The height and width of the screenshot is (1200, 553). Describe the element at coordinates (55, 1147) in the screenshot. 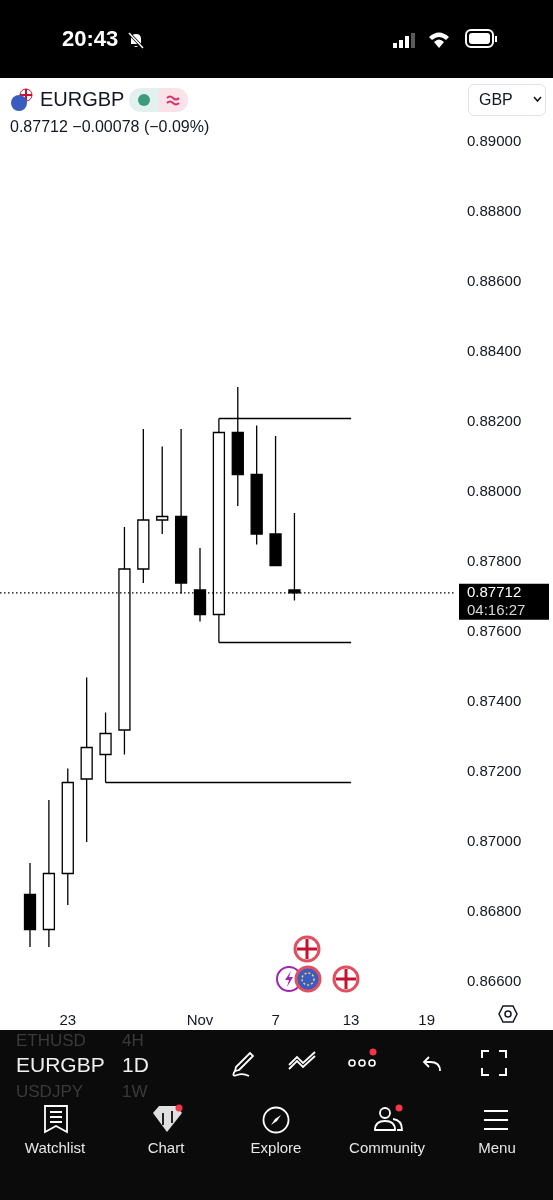

I see `text: Watchlist` at that location.